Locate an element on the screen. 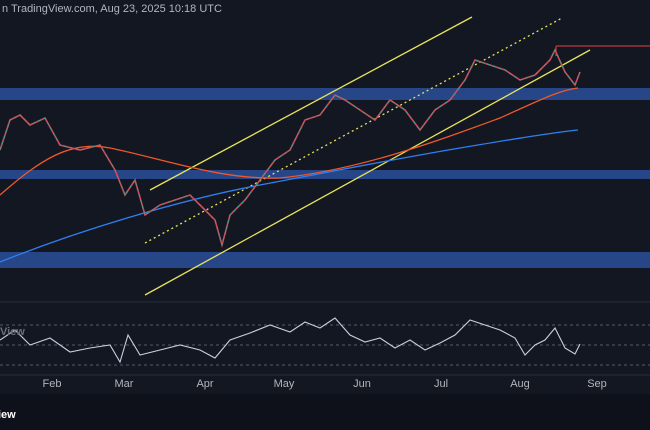 This screenshot has width=650, height=430. month-label: Jun is located at coordinates (362, 384).